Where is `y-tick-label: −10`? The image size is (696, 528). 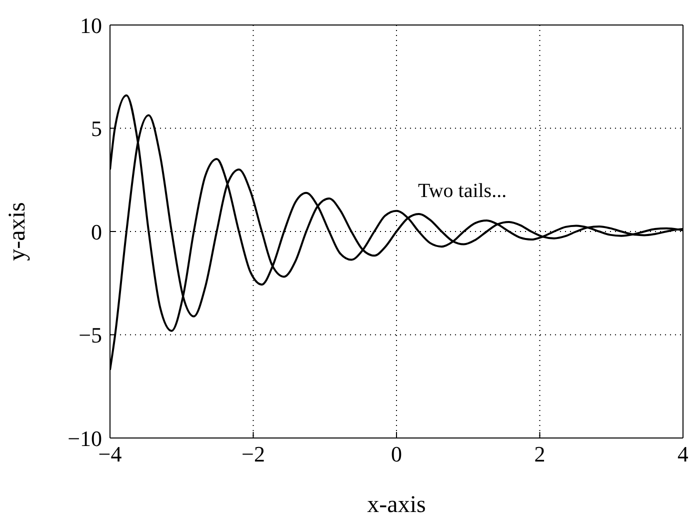
y-tick-label: −10 is located at coordinates (85, 438).